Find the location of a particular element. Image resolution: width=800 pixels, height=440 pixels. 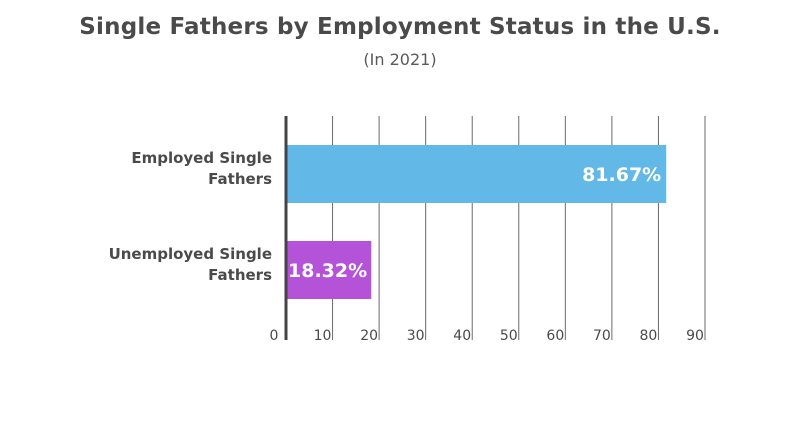

x-tick-80: 80 is located at coordinates (649, 336).